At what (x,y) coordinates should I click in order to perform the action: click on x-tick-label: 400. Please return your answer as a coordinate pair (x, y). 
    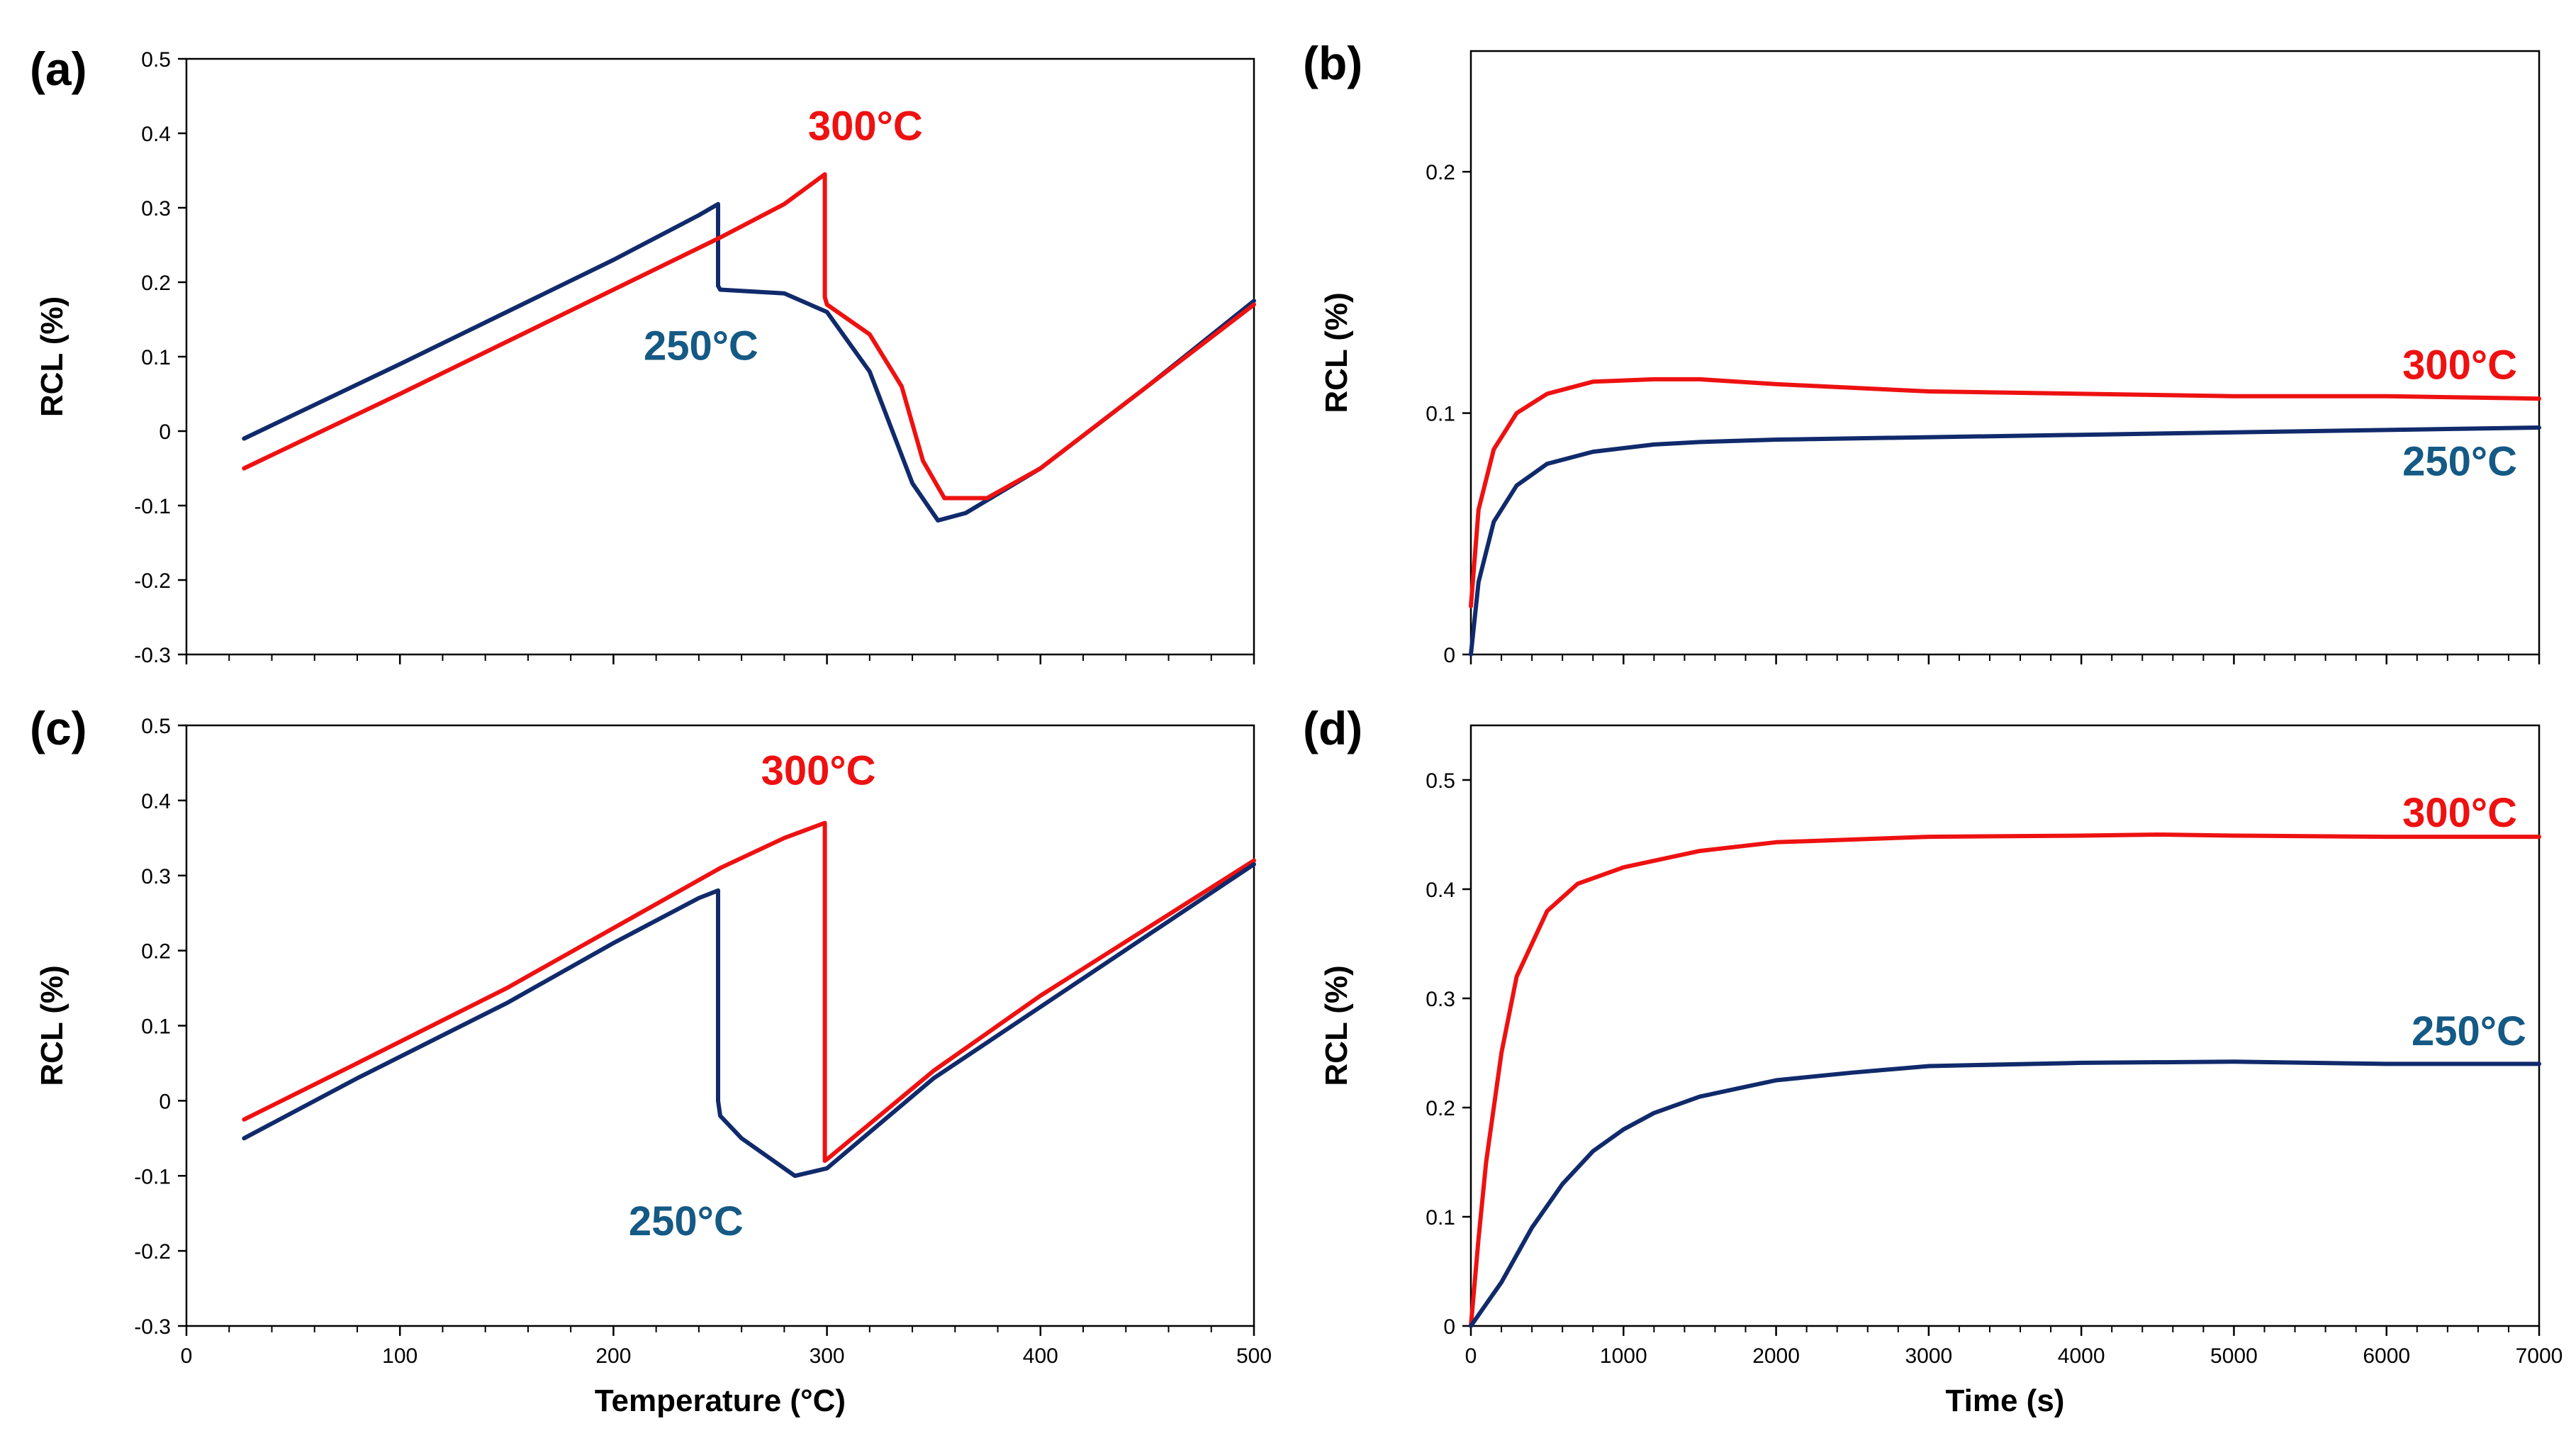
    Looking at the image, I should click on (1041, 1356).